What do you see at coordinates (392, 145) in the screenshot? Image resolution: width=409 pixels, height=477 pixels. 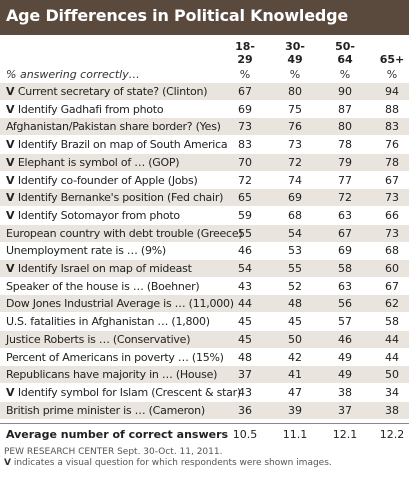 I see `cell-value: 76` at bounding box center [392, 145].